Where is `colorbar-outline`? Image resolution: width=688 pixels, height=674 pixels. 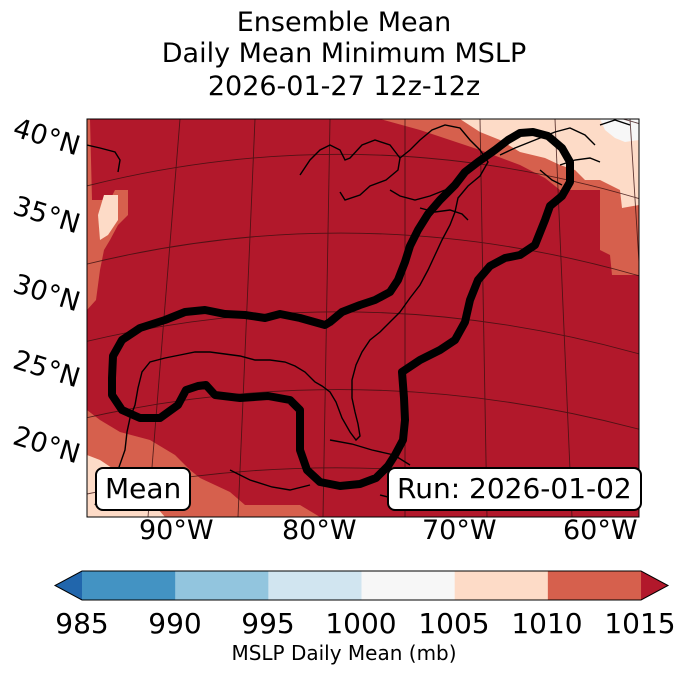 colorbar-outline is located at coordinates (361, 585).